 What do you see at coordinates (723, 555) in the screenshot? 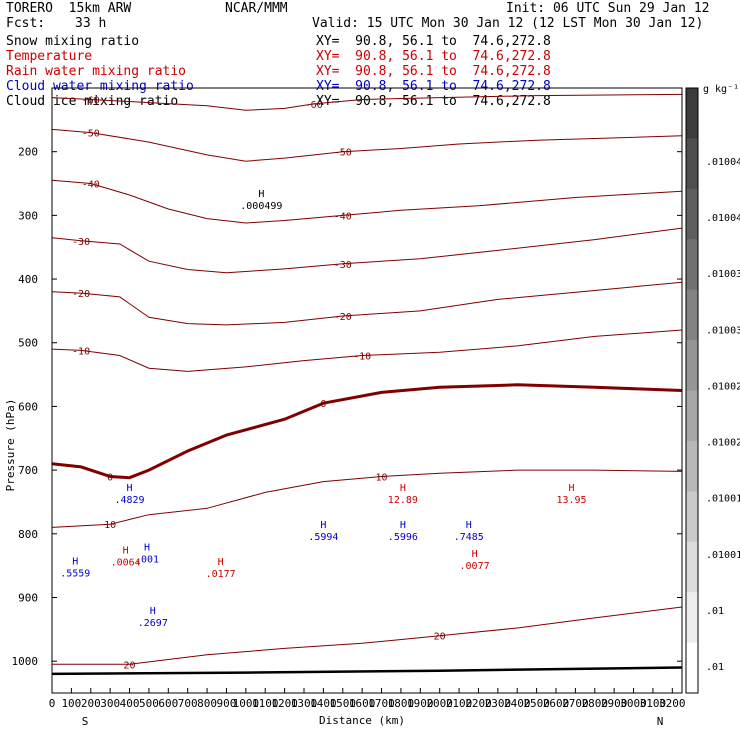
I see `colorbar-label-7: .01001` at bounding box center [723, 555].